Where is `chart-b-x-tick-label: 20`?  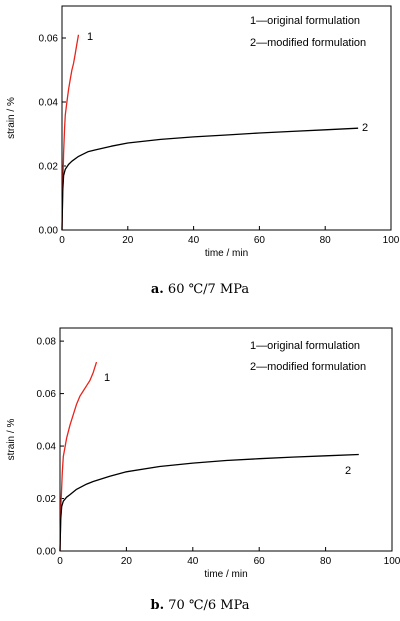
chart-b-x-tick-label: 20 is located at coordinates (127, 561).